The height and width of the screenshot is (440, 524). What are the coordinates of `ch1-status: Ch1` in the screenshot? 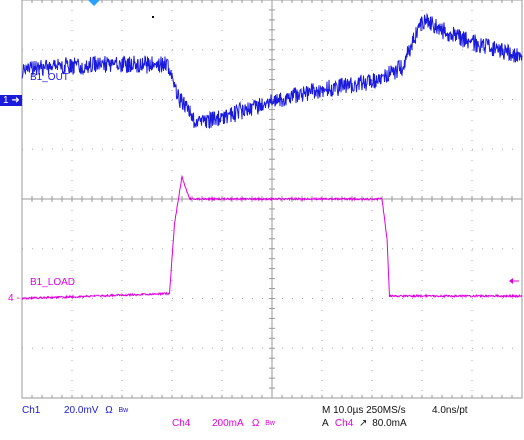 It's located at (31, 411).